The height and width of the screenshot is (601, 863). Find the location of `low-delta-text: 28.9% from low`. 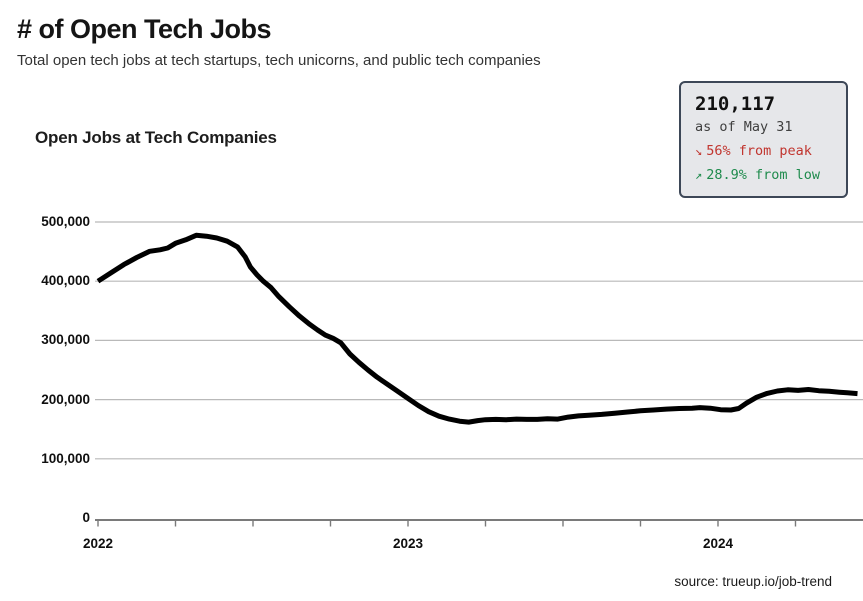

low-delta-text: 28.9% from low is located at coordinates (763, 175).